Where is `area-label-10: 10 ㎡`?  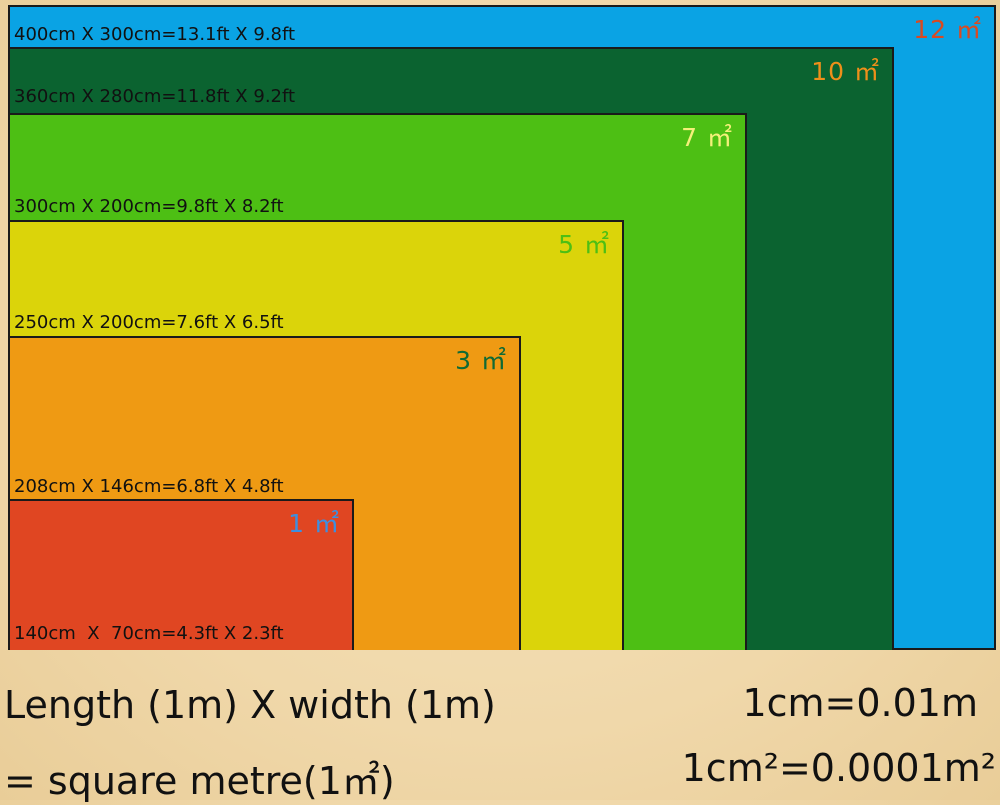 area-label-10: 10 ㎡ is located at coordinates (845, 71).